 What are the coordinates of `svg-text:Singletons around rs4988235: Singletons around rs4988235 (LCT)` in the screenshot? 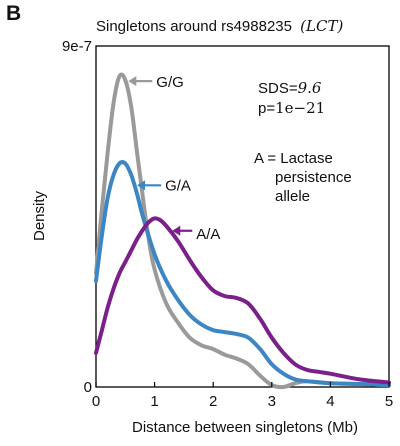 It's located at (219, 26).